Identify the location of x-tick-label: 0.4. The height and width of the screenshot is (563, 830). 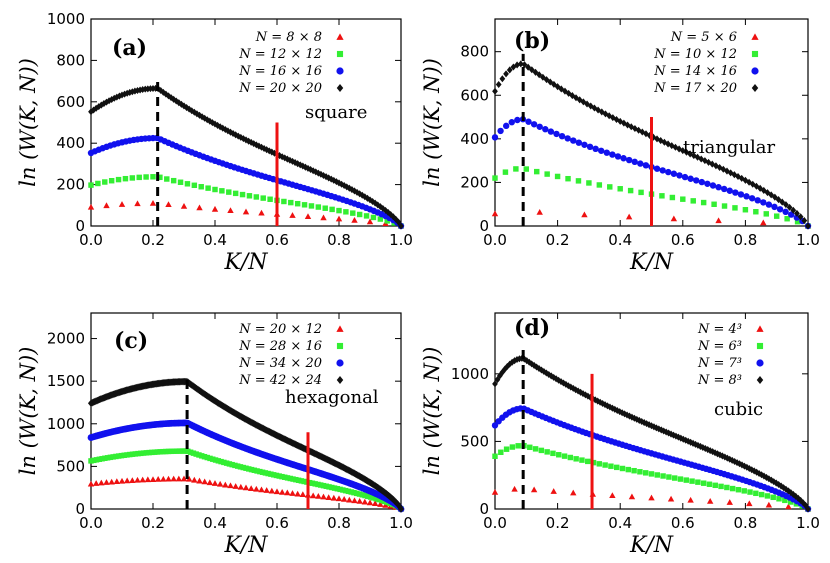
(620, 240).